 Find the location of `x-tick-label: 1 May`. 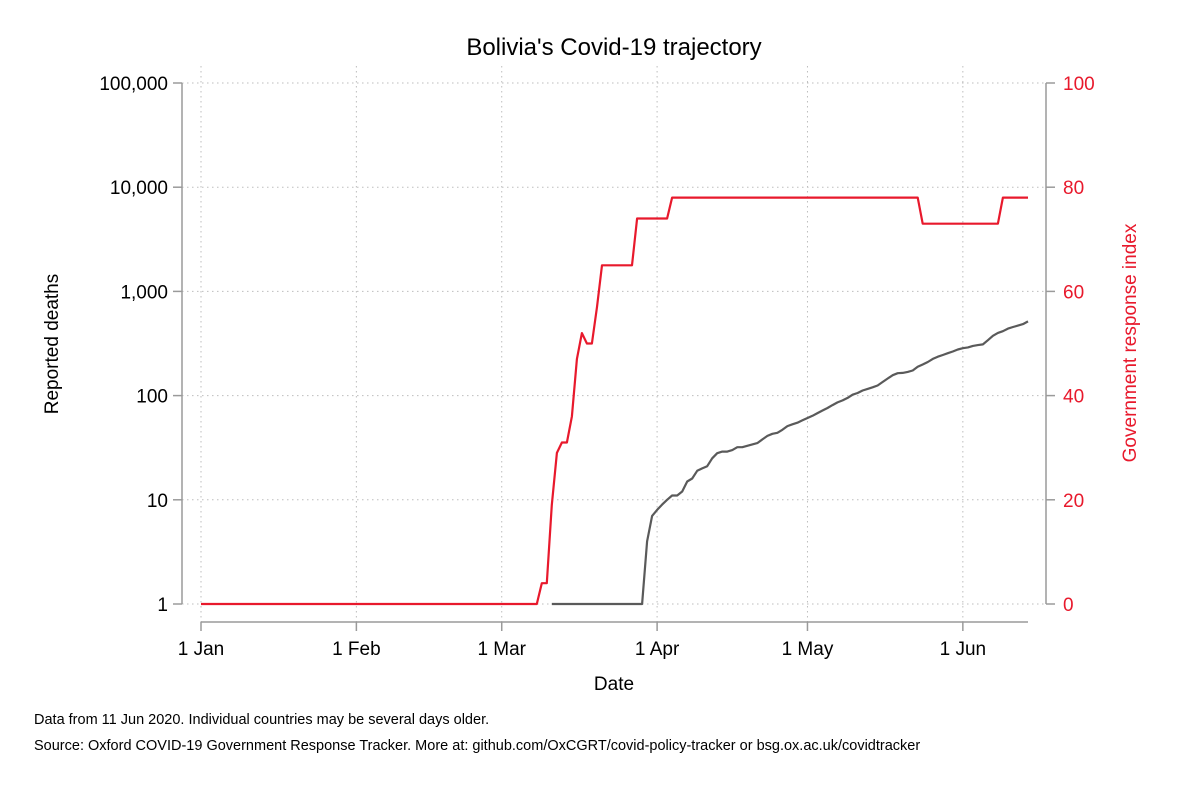

x-tick-label: 1 May is located at coordinates (808, 649).